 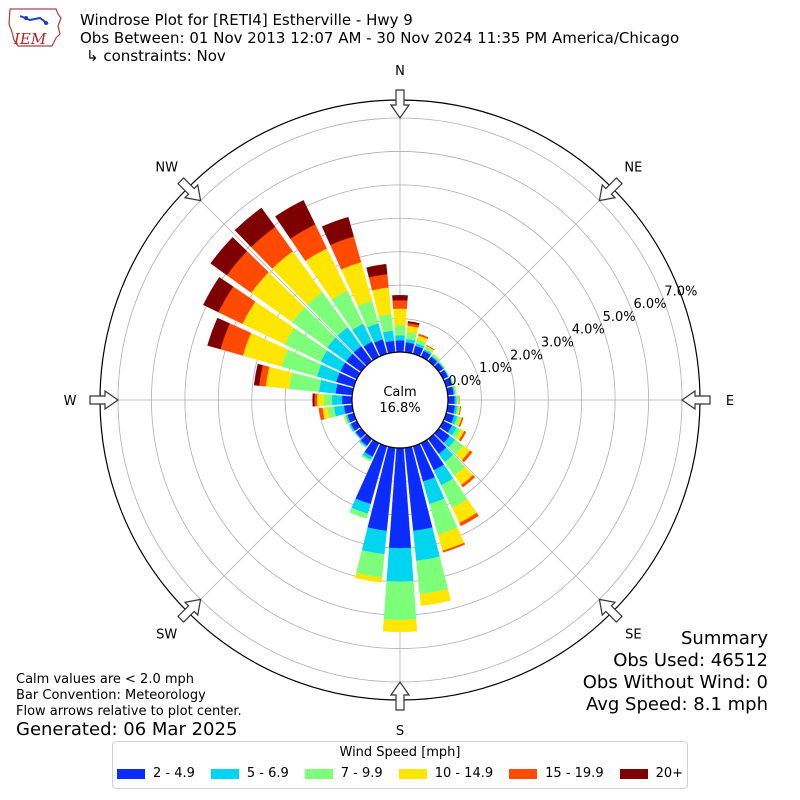 I want to click on generated-date: Generated: 06 Mar 2025, so click(x=127, y=729).